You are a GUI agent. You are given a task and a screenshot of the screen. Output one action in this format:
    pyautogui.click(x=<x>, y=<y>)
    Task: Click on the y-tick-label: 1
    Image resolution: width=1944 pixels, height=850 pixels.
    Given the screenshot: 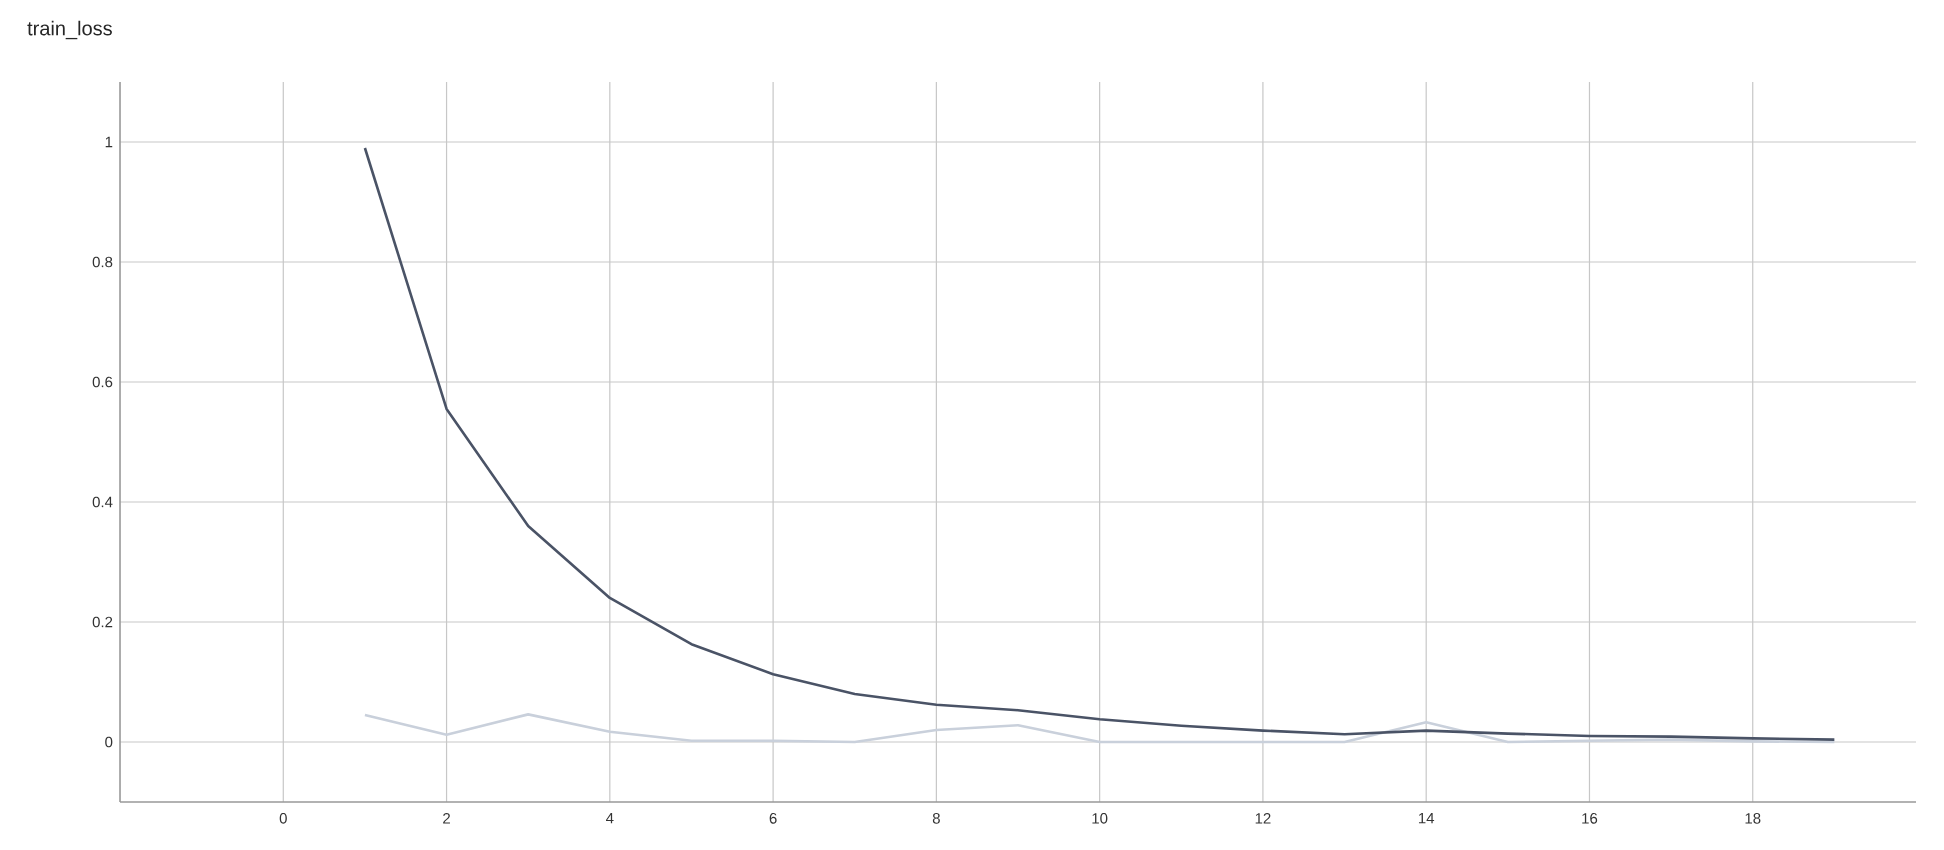 What is the action you would take?
    pyautogui.click(x=109, y=142)
    